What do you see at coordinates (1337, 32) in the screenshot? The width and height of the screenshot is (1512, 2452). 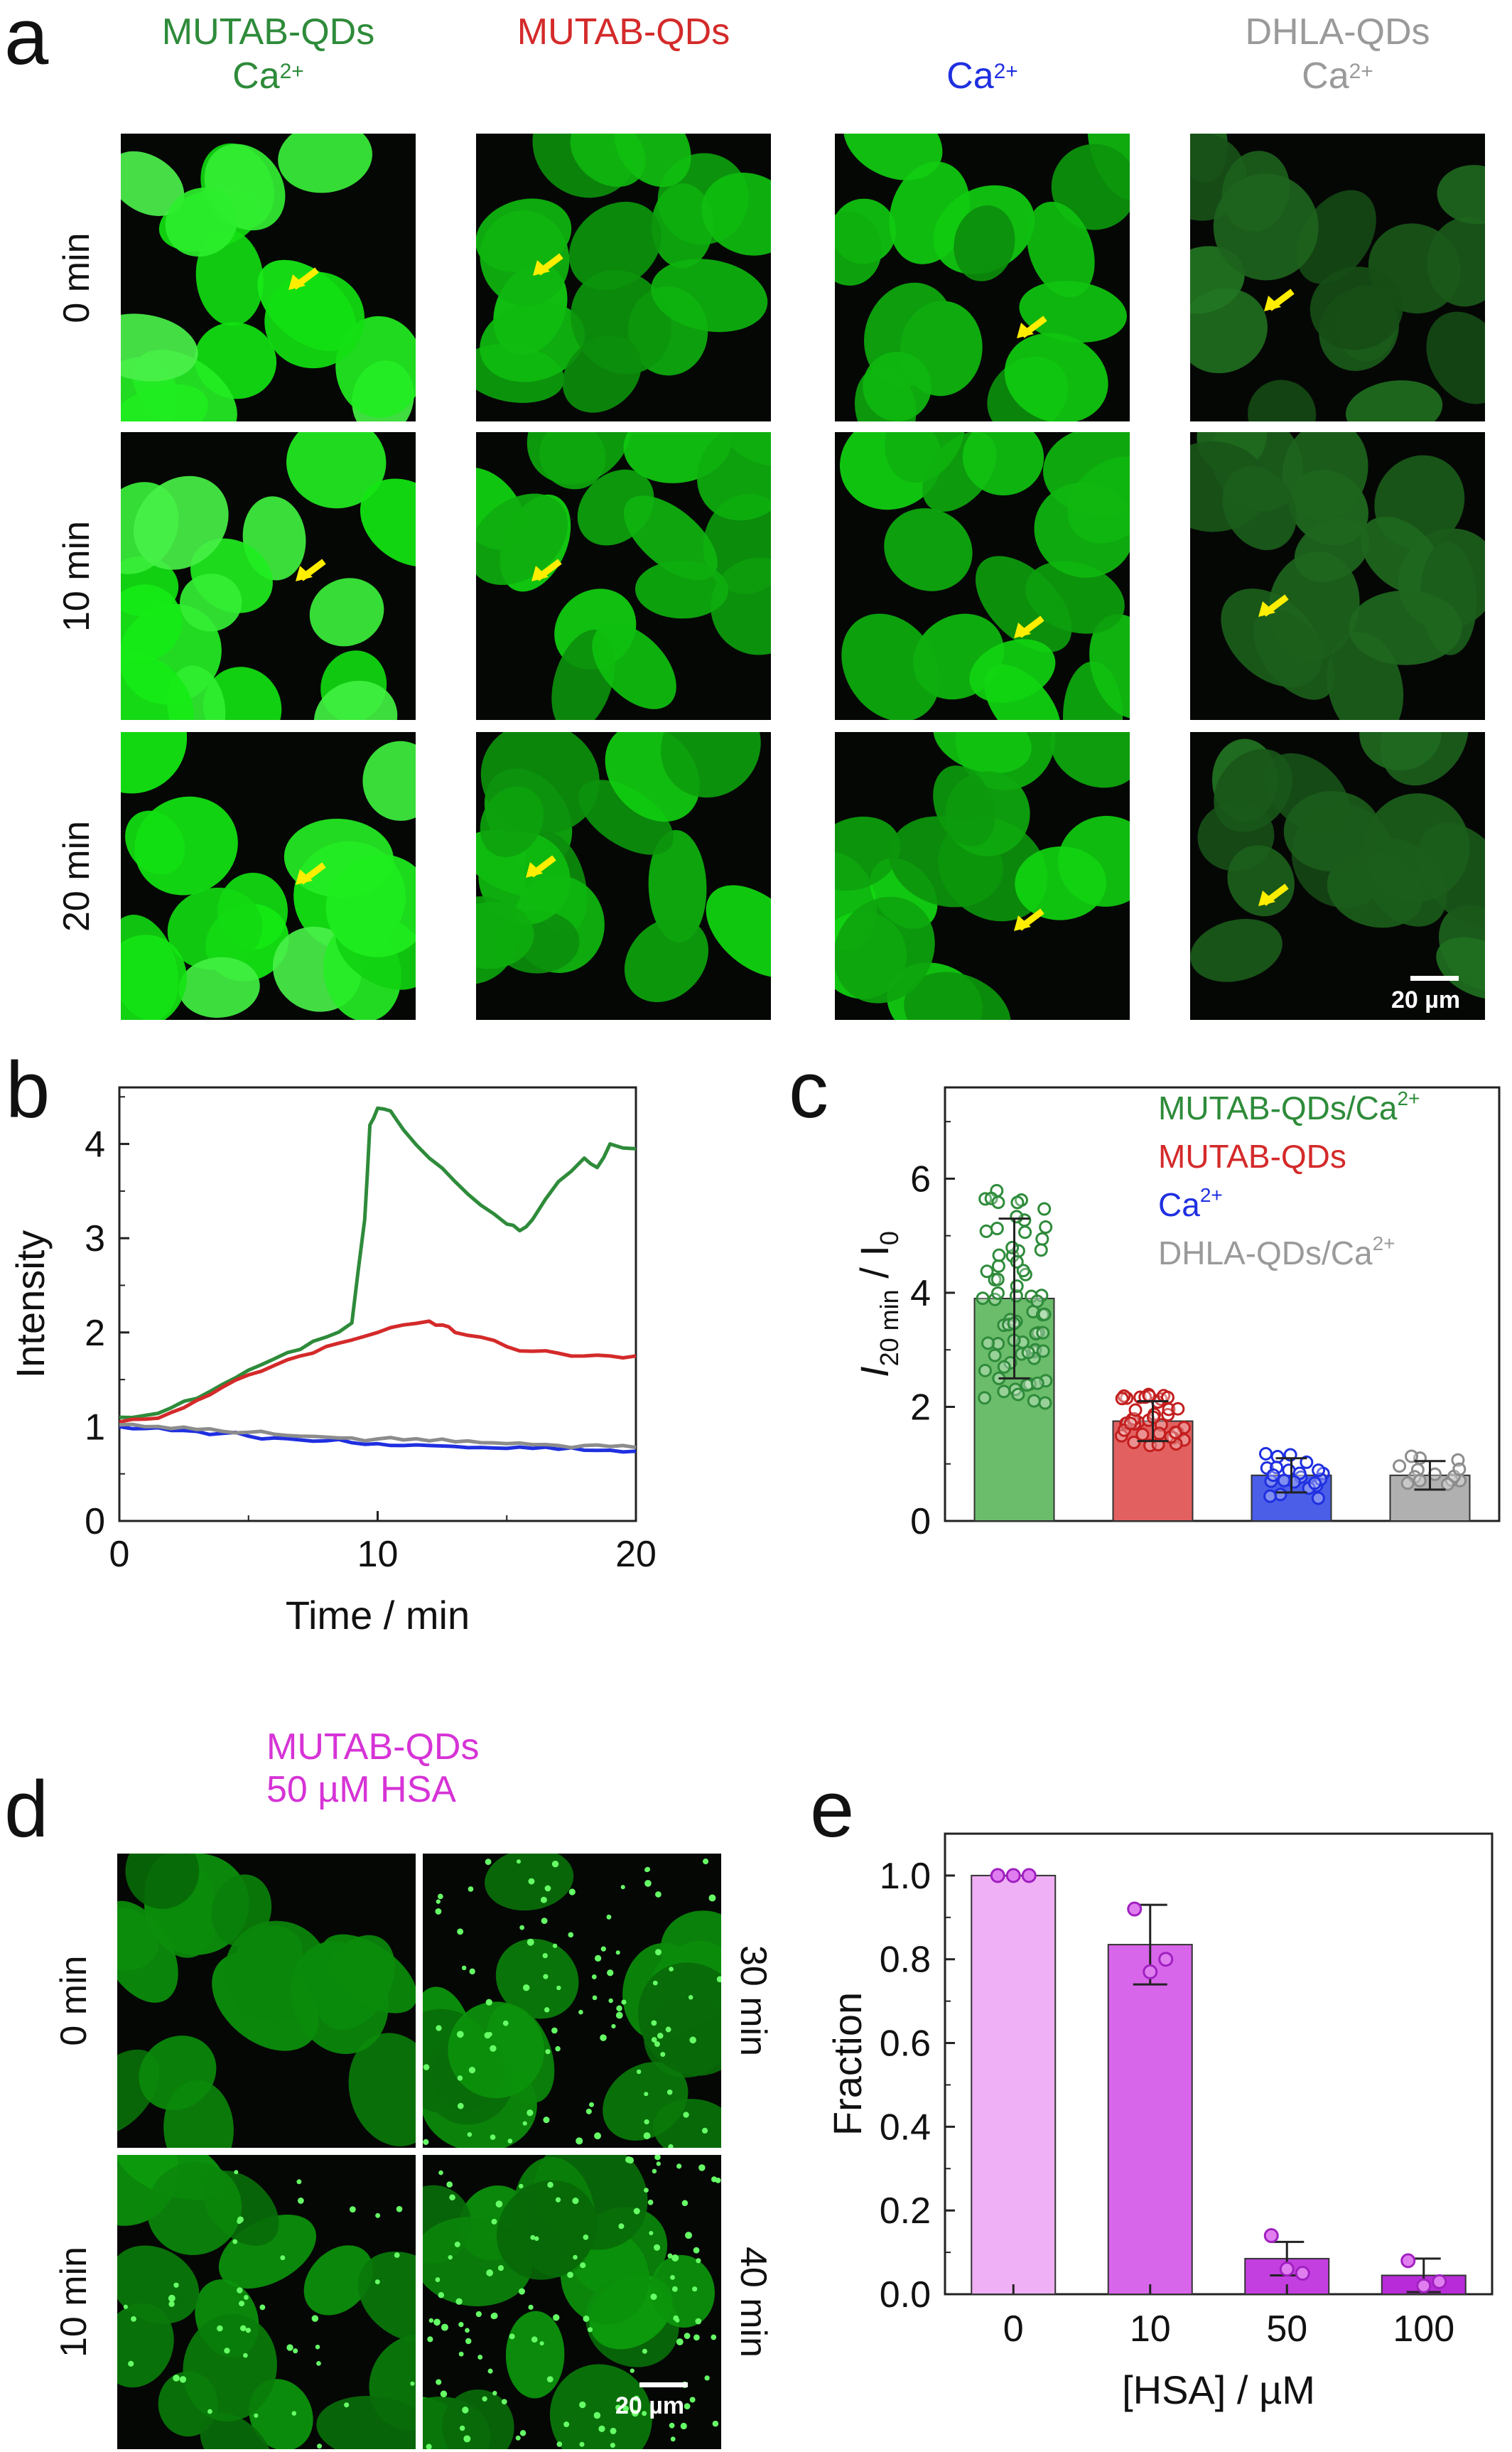 I see `column-header-line1: DHLA-QDs` at bounding box center [1337, 32].